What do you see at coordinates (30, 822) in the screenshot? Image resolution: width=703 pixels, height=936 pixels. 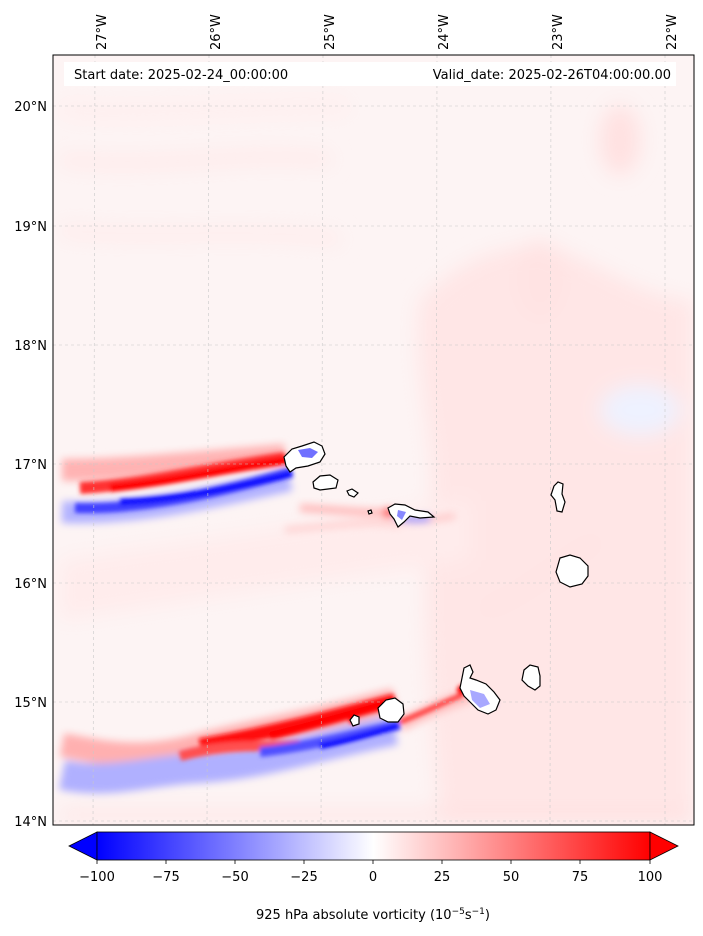 I see `lat-label: 14°N` at bounding box center [30, 822].